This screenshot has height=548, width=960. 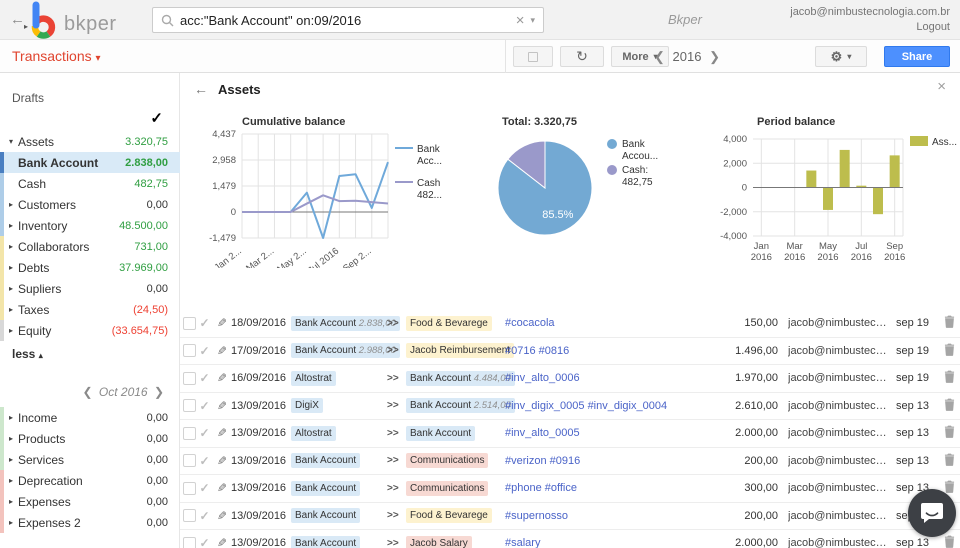 I want to click on sidebar-item-services: ▸ Services 0,00, so click(x=90, y=459).